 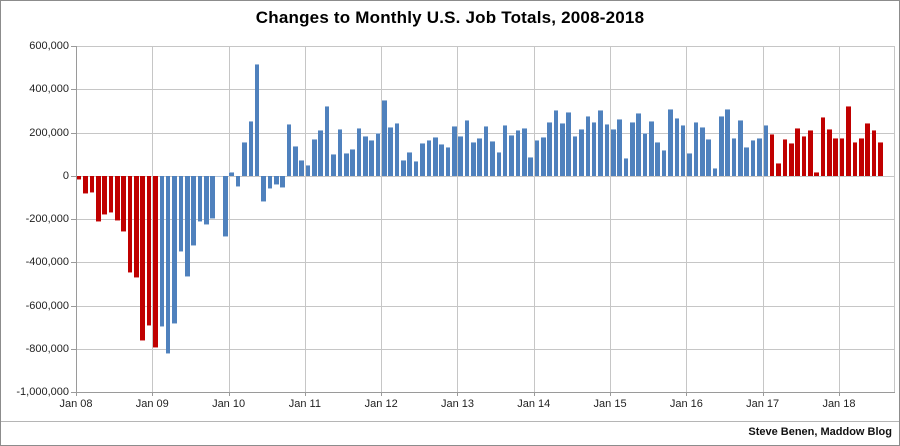 What do you see at coordinates (229, 404) in the screenshot?
I see `x-tick-label: Jan 10` at bounding box center [229, 404].